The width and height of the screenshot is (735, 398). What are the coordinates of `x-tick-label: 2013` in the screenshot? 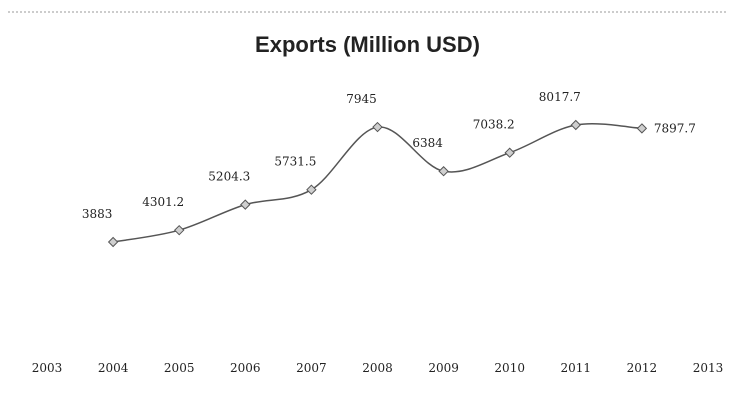 It's located at (708, 368).